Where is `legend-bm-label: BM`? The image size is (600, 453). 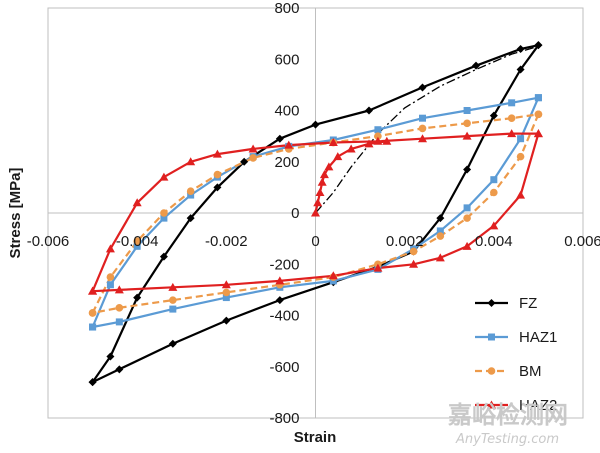 legend-bm-label: BM is located at coordinates (530, 371).